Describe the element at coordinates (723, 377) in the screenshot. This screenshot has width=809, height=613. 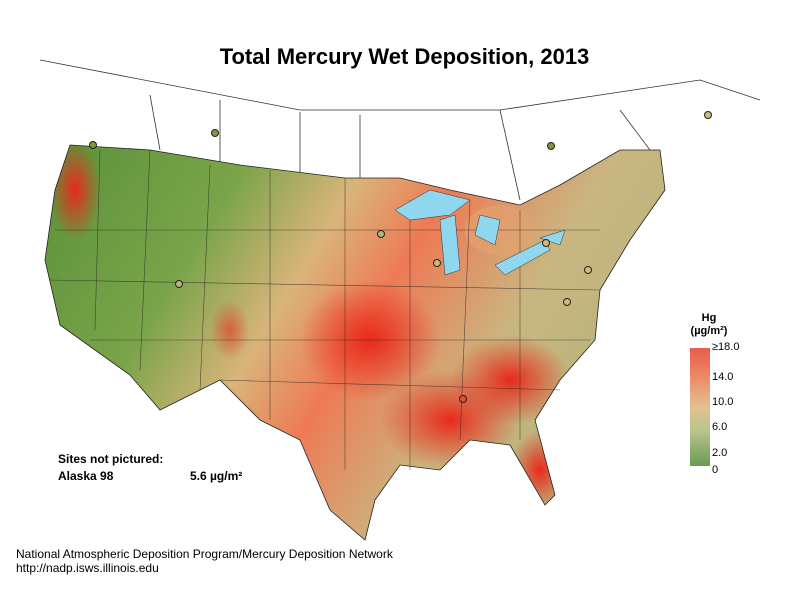
I see `legend-tick: 14.0` at that location.